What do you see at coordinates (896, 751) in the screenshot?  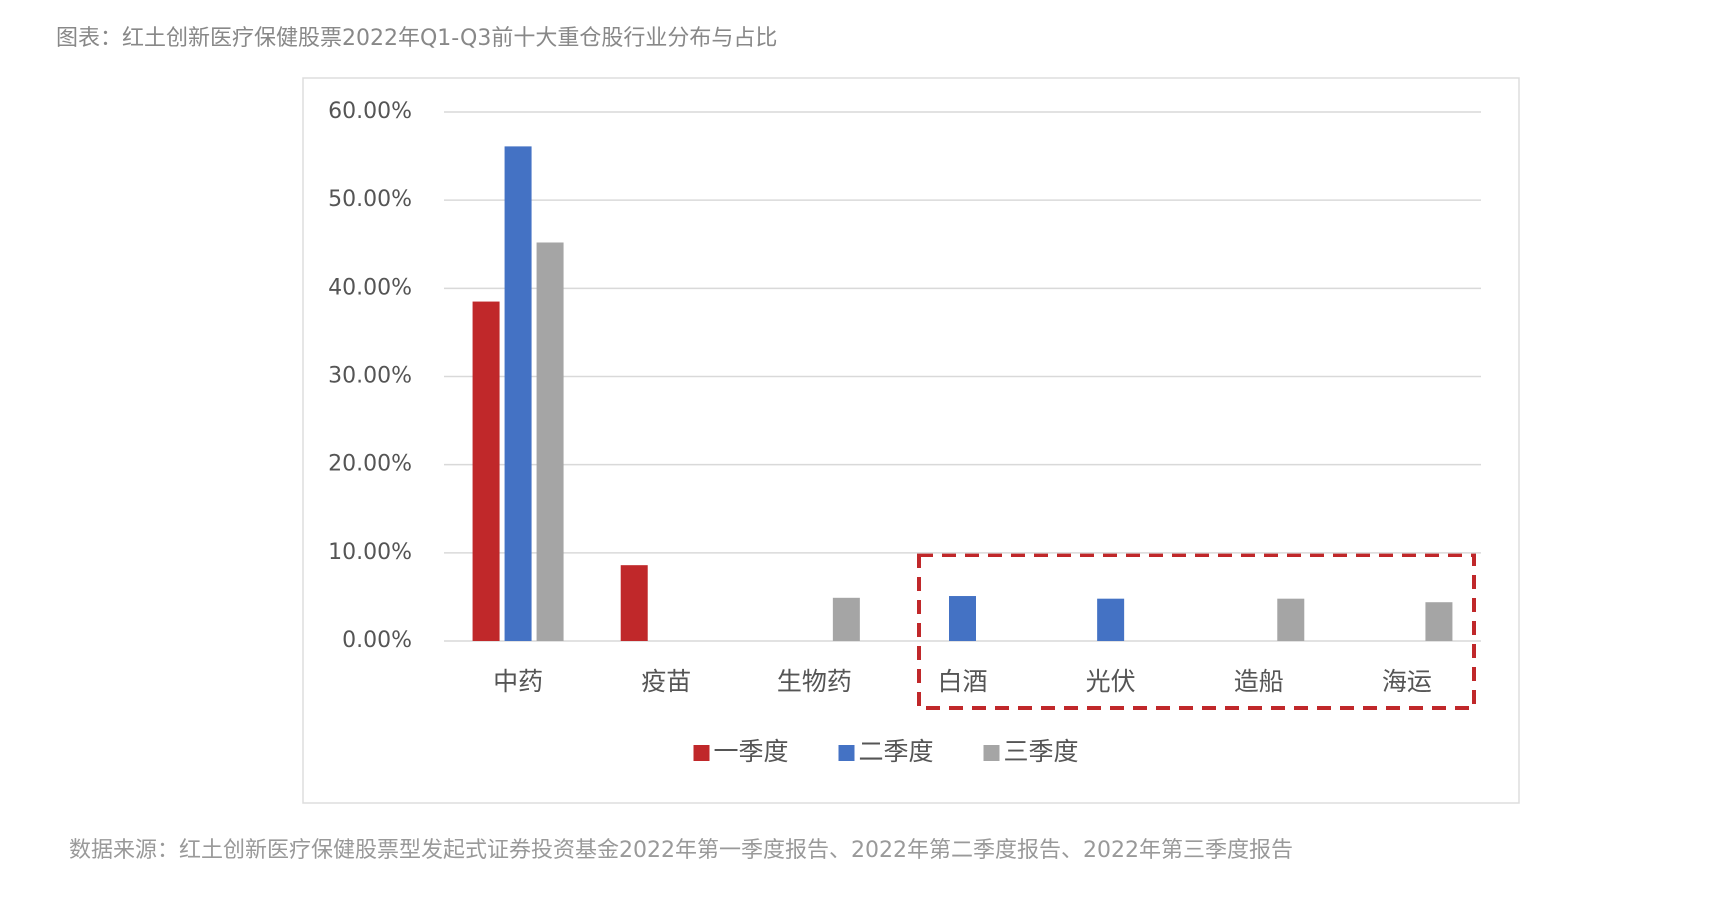 I see `legend-label: 二季度` at bounding box center [896, 751].